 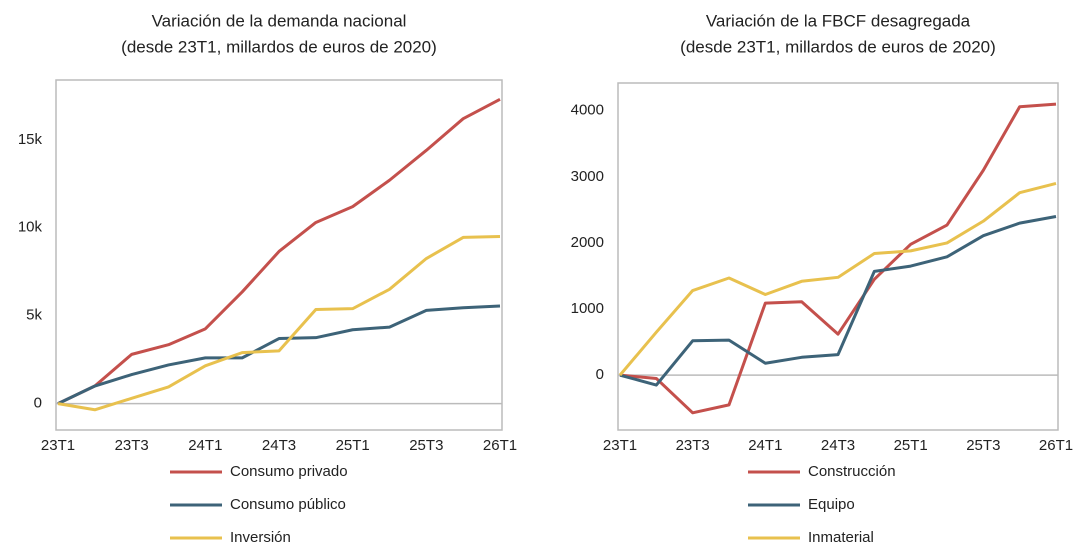 I want to click on y-tick-label: 10k, so click(x=30, y=227).